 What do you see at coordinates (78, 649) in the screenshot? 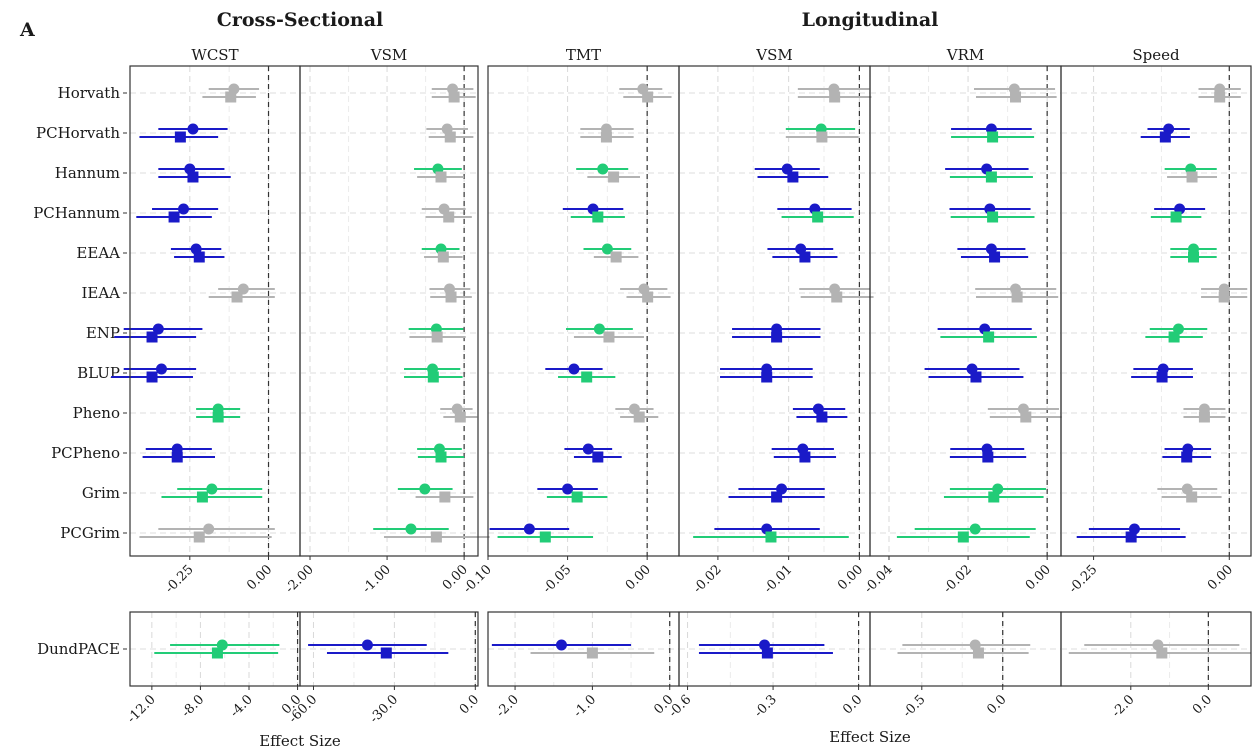
I see `row-label: DundPACE` at bounding box center [78, 649].